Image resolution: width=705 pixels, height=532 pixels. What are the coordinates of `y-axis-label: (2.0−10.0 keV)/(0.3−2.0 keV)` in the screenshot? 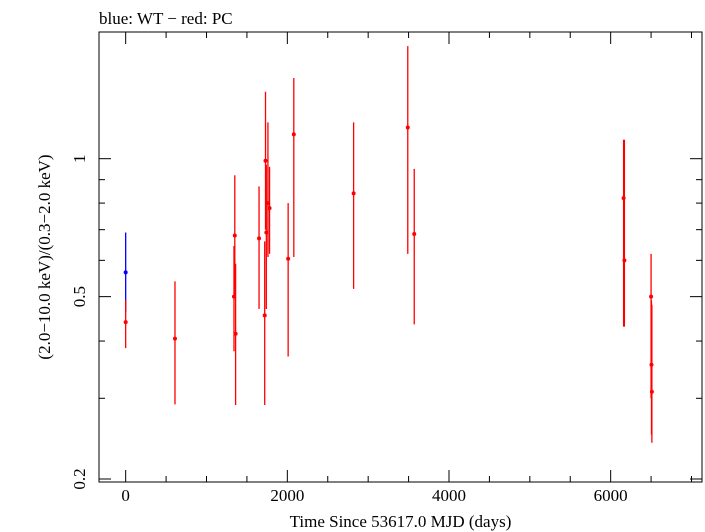 It's located at (44, 256).